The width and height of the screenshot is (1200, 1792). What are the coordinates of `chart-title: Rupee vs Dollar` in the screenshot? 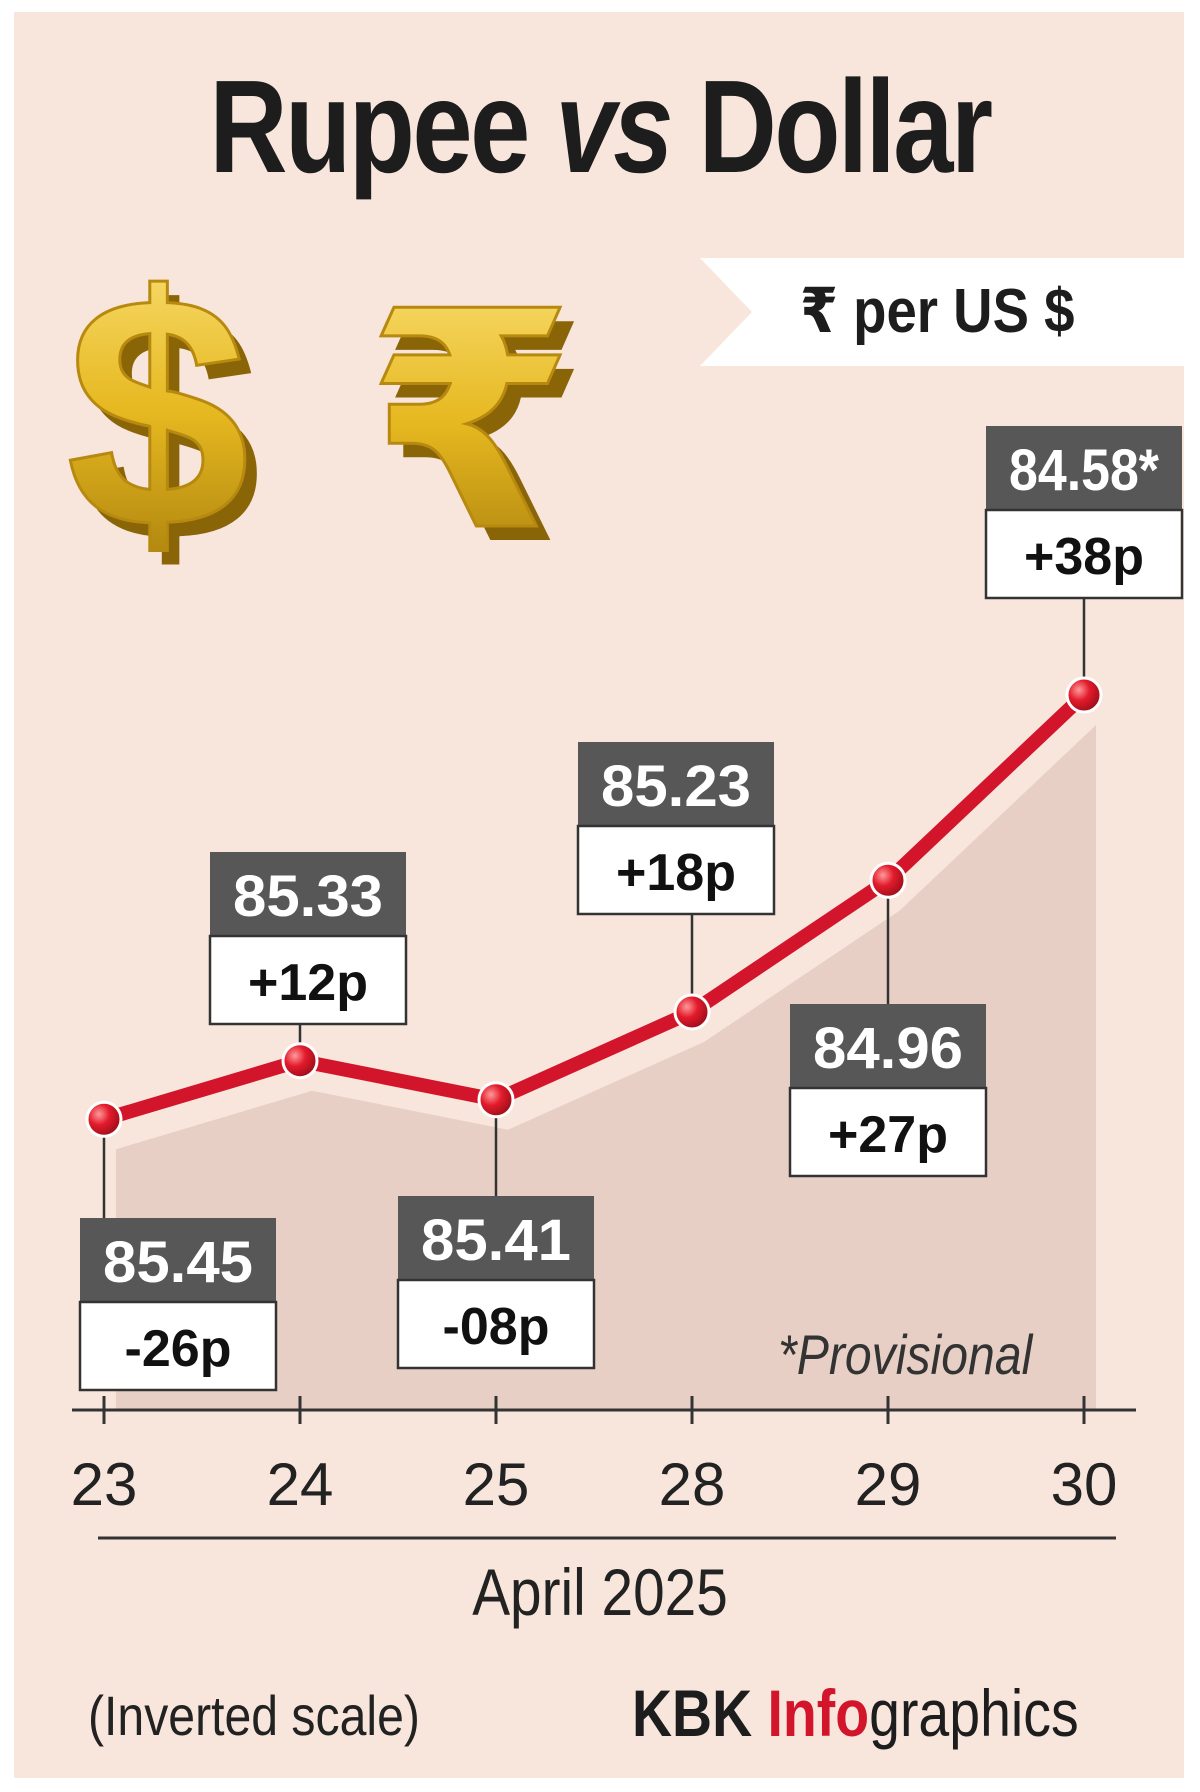 It's located at (600, 127).